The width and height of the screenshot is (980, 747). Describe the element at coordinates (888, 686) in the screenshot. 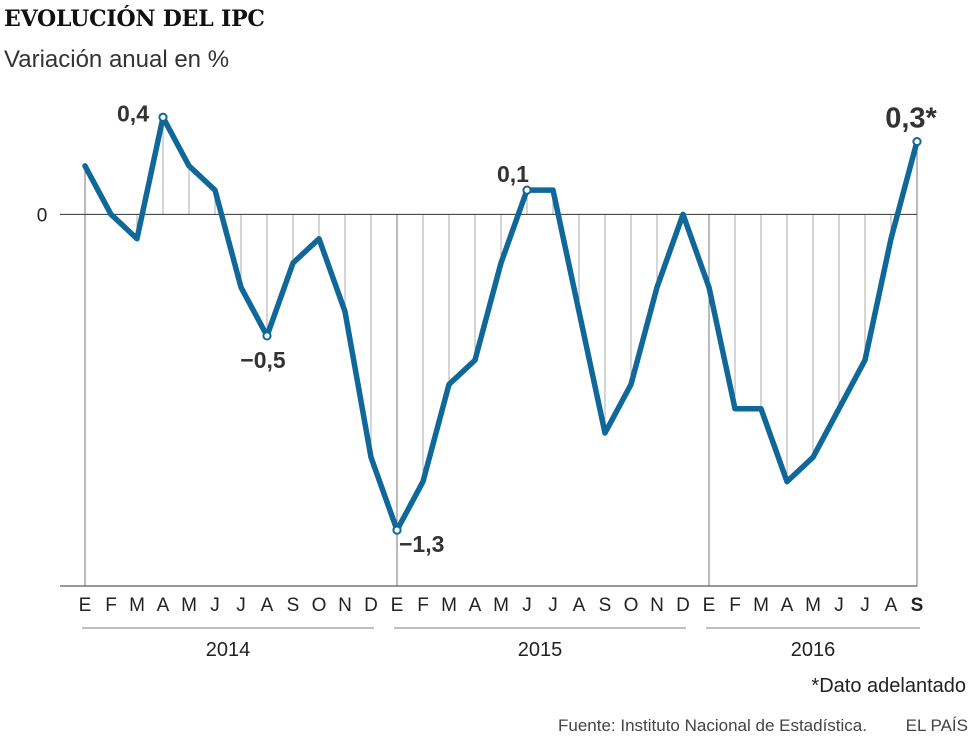

I see `footnote: *Dato adelantado` at that location.